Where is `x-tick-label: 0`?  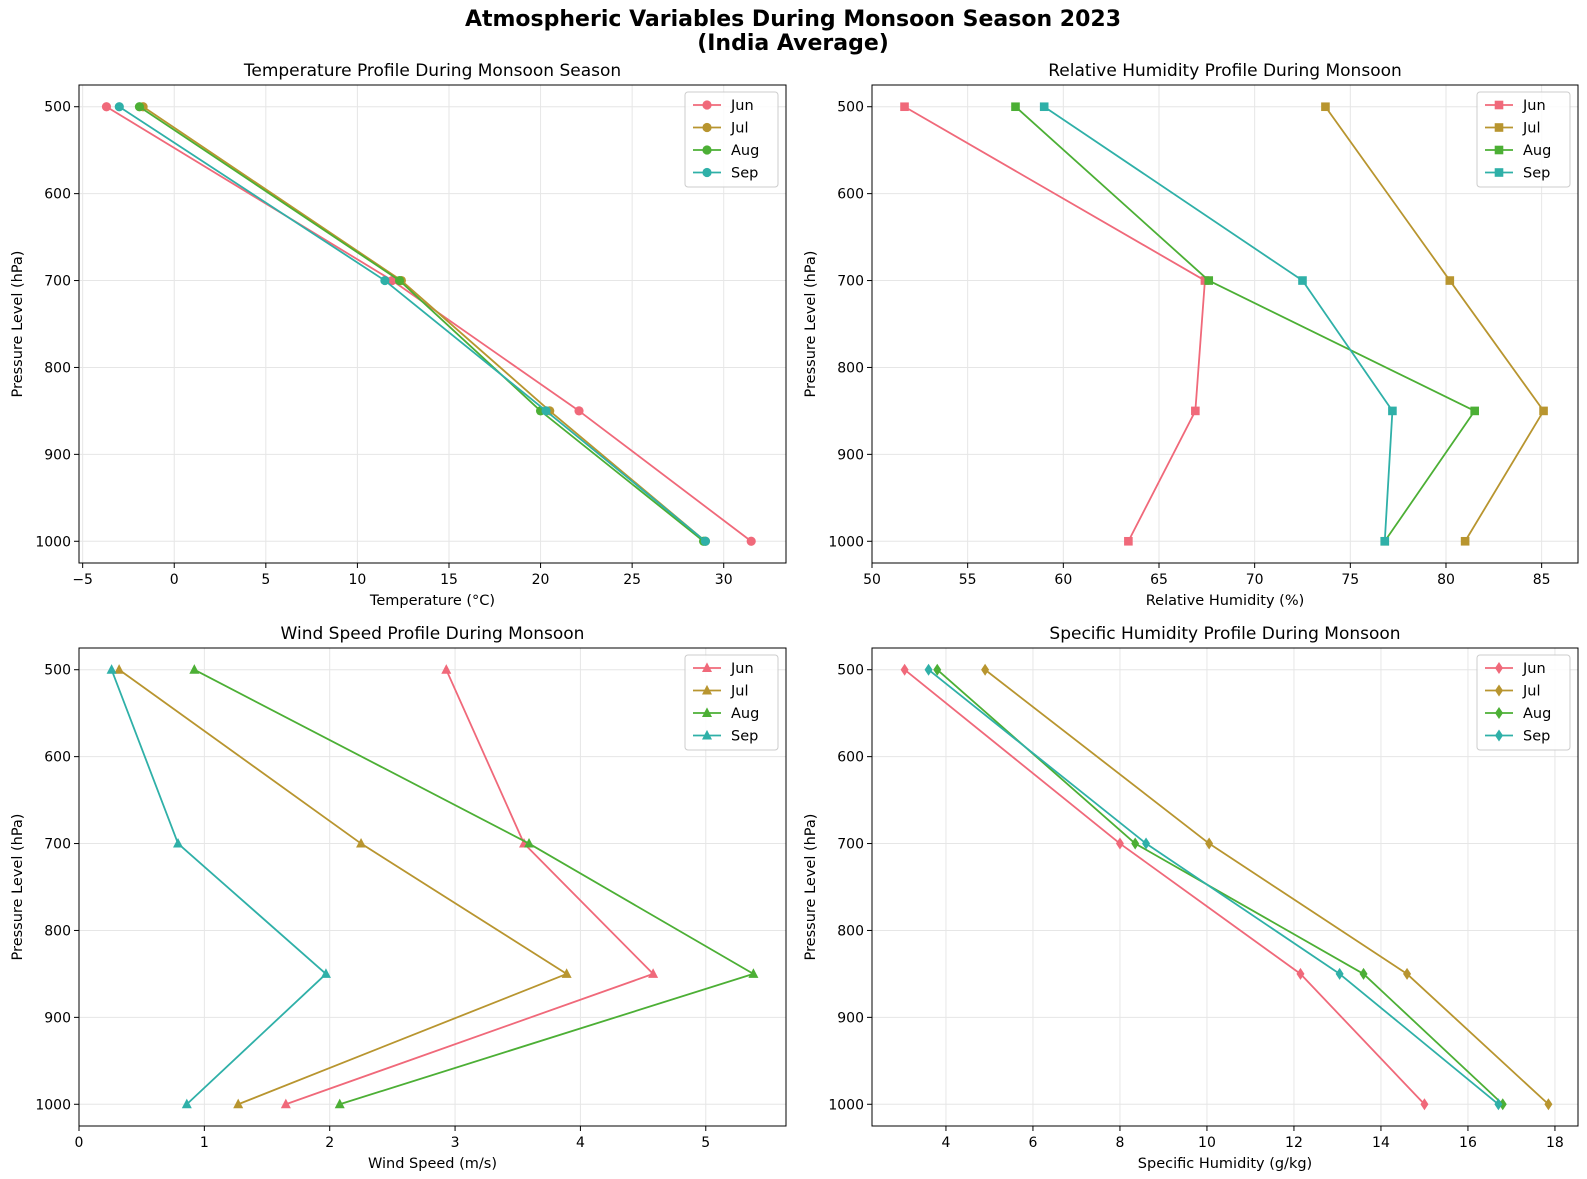
x-tick-label: 0 is located at coordinates (174, 580).